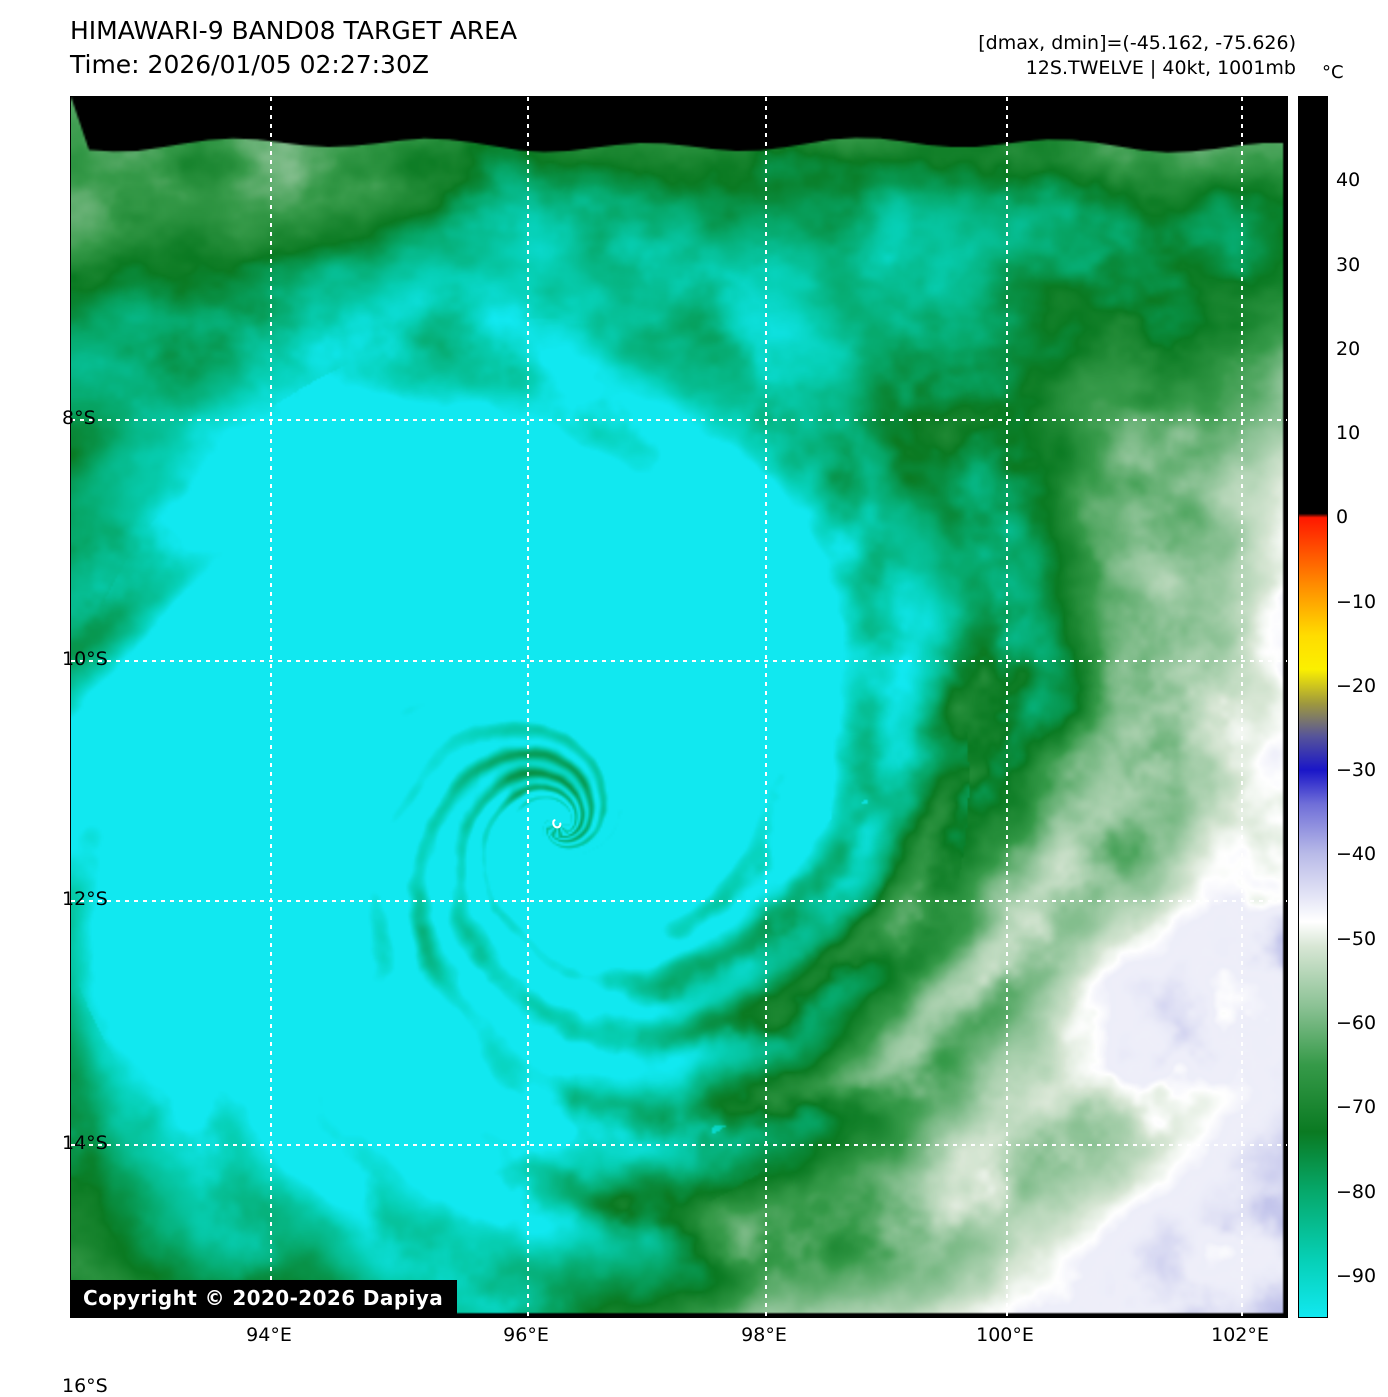 The image size is (1388, 1397). I want to click on colorbar-tick-label: 40, so click(1348, 180).